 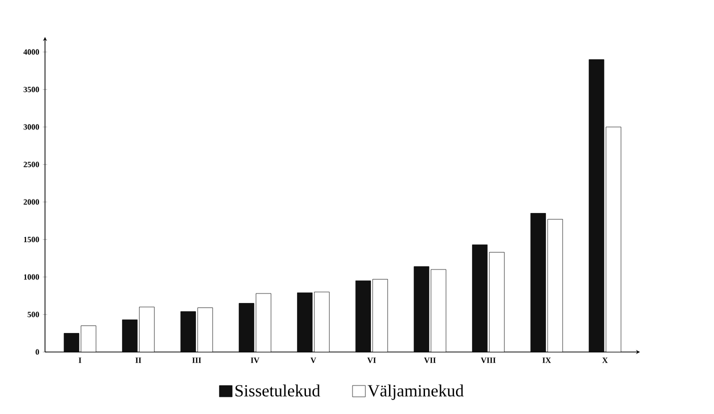 What do you see at coordinates (197, 360) in the screenshot?
I see `x-tick-label: III` at bounding box center [197, 360].